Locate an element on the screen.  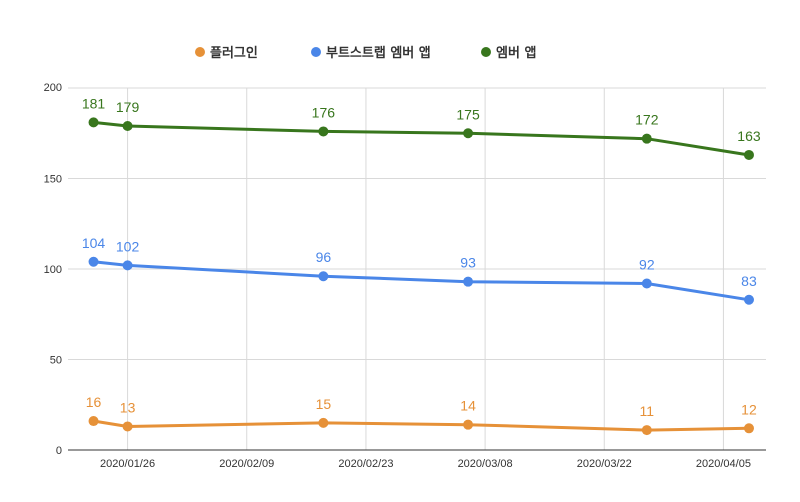
data-label: 11 is located at coordinates (647, 411).